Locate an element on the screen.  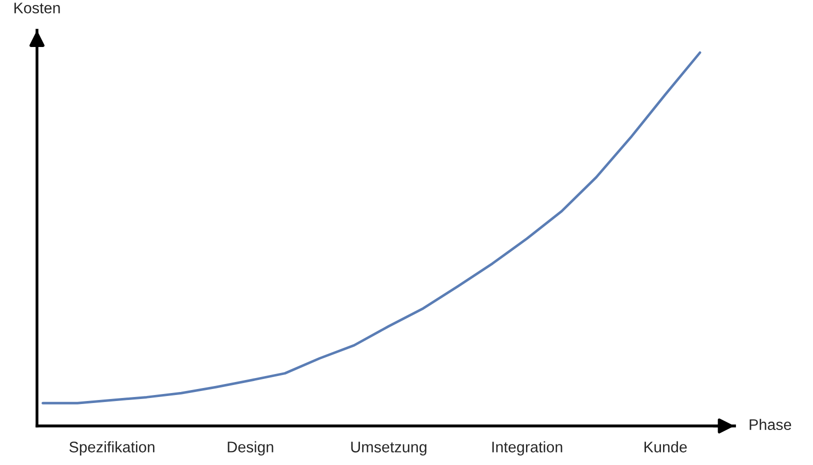
x-tick-label: Integration is located at coordinates (527, 448).